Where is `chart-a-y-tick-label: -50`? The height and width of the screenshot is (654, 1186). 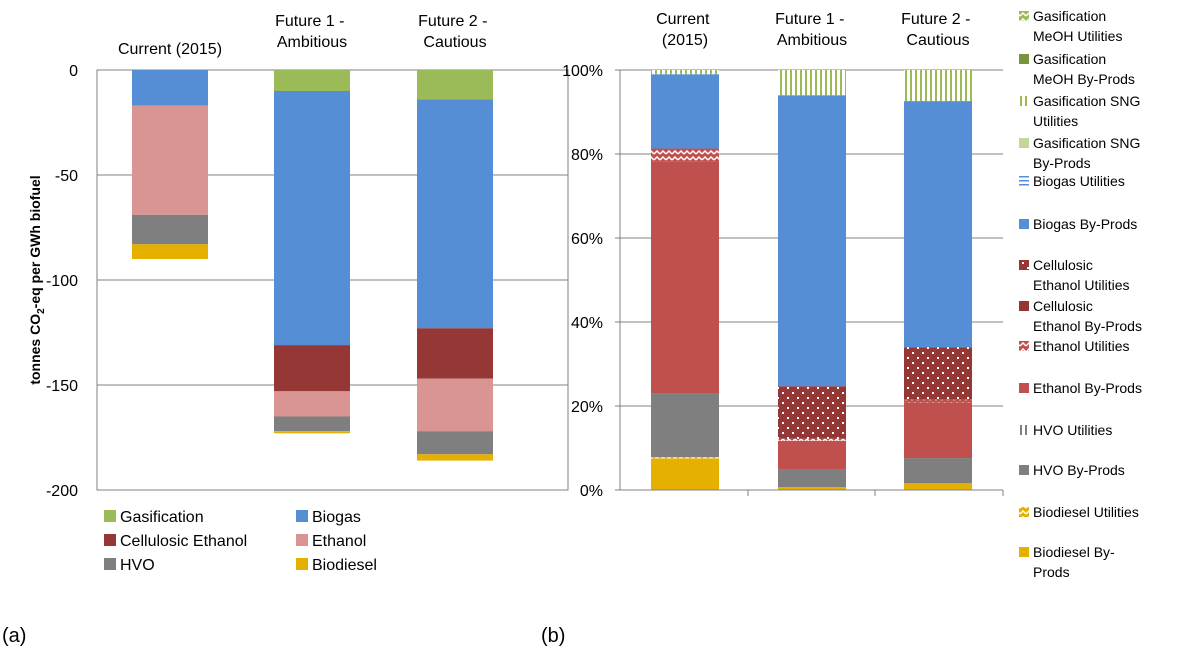
chart-a-y-tick-label: -50 is located at coordinates (66, 176).